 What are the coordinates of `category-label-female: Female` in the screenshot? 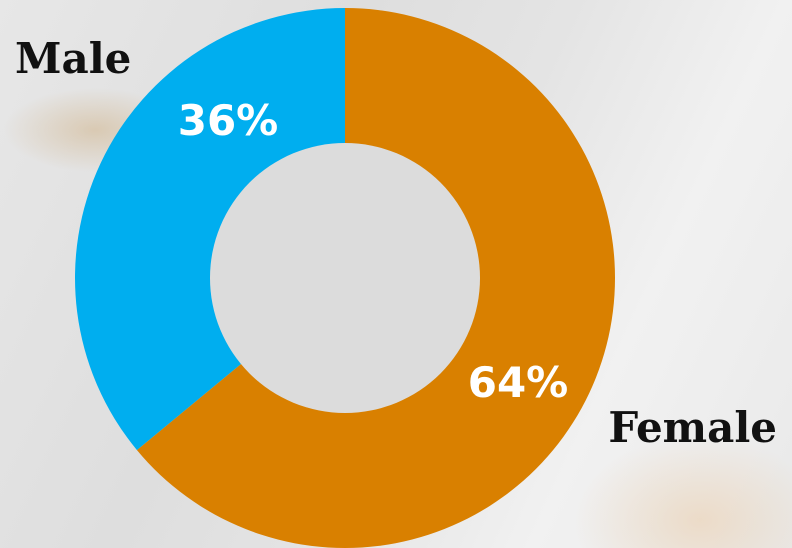 It's located at (692, 427).